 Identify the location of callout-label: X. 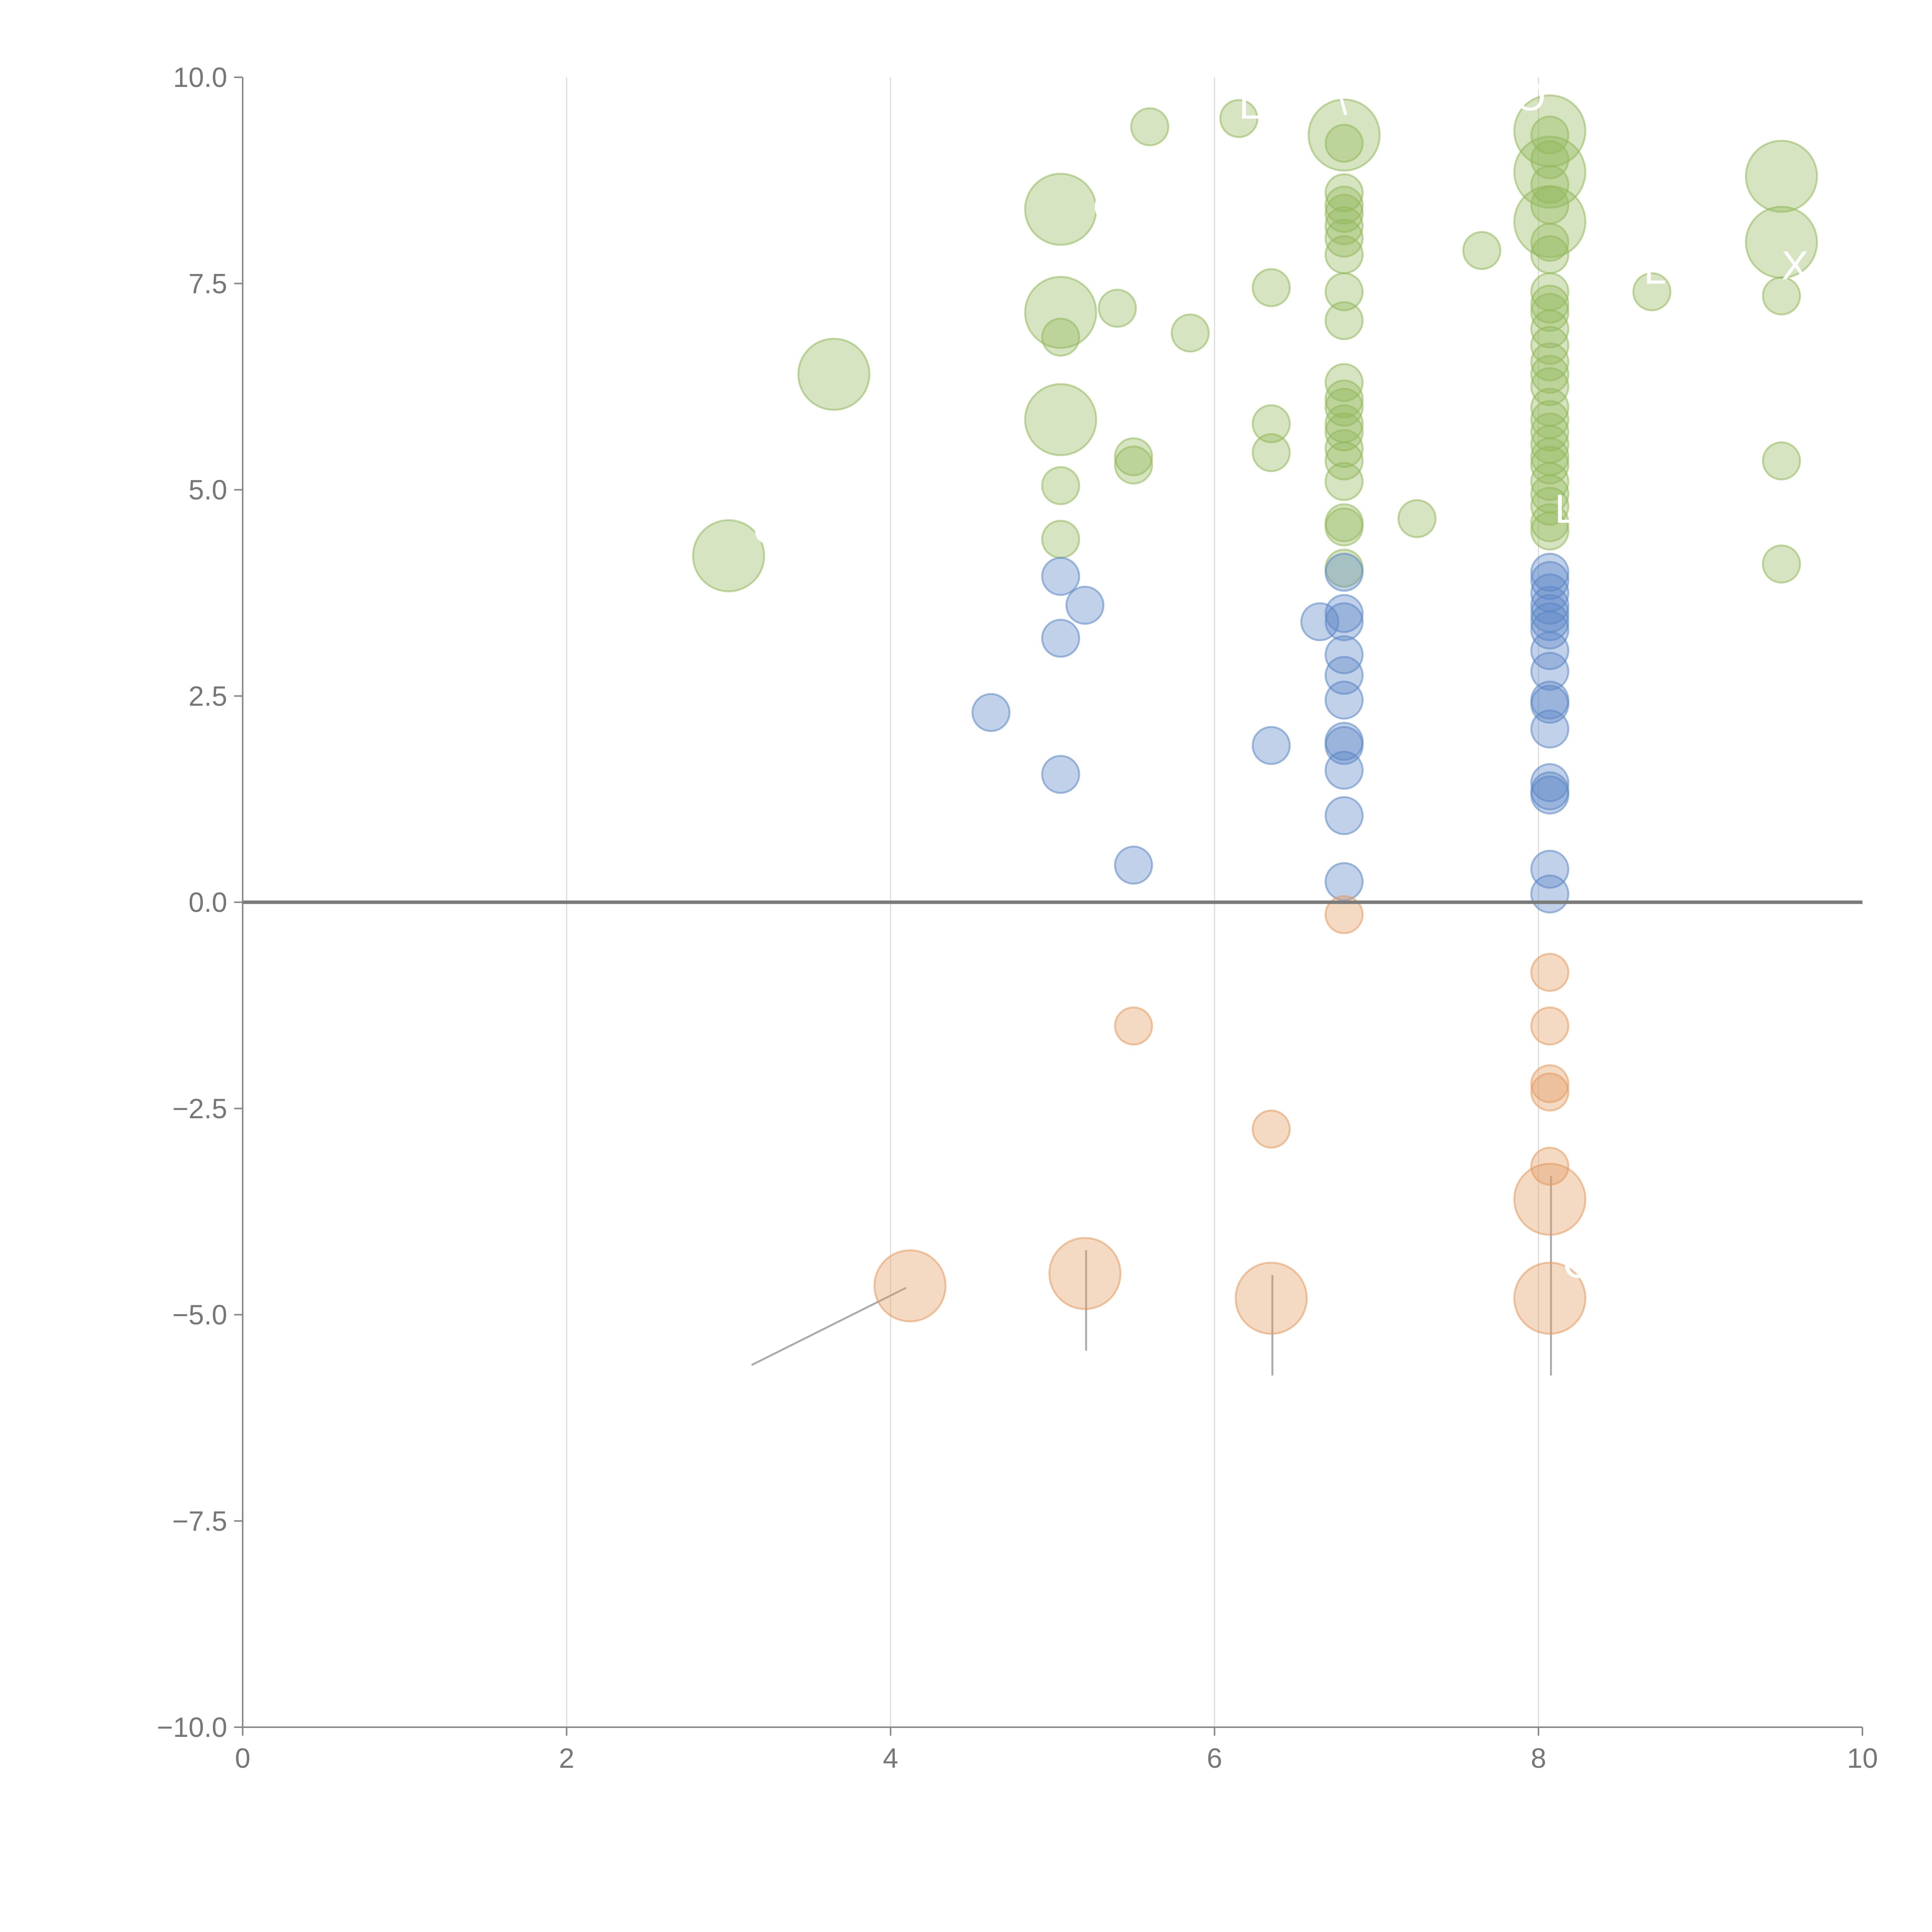
(1795, 266).